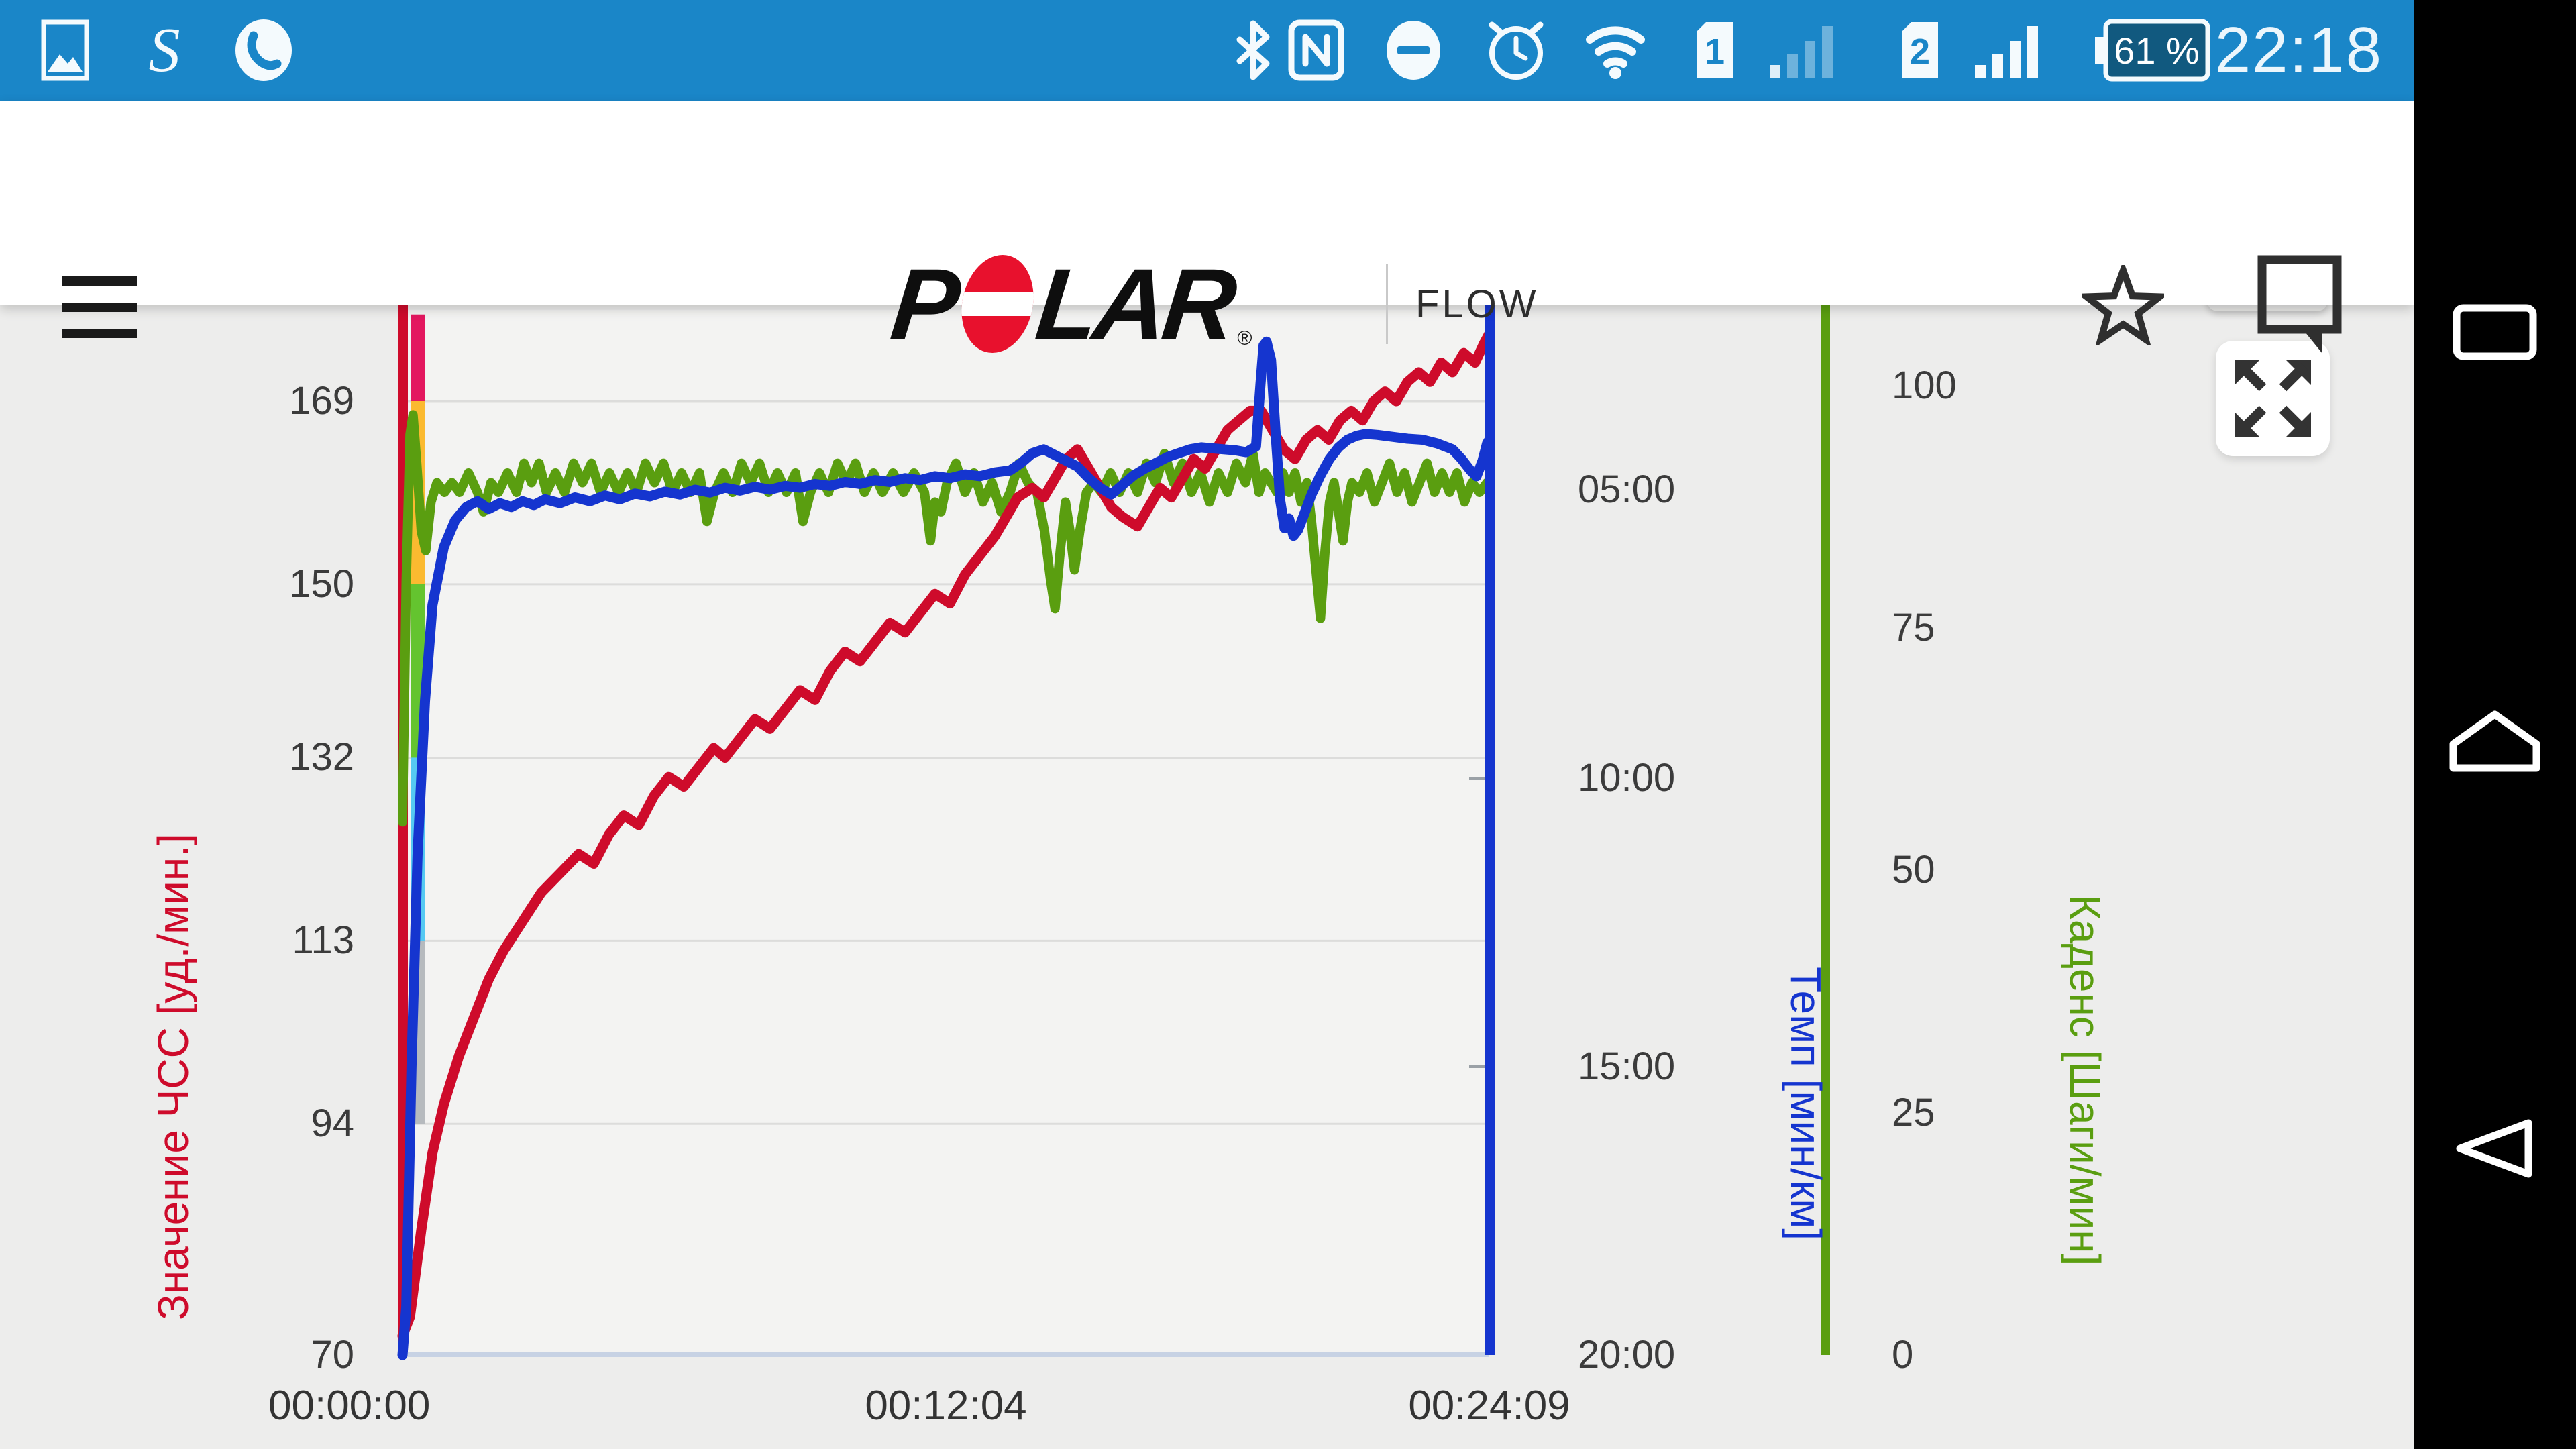 This screenshot has width=2576, height=1449. What do you see at coordinates (1913, 870) in the screenshot?
I see `cadence-tick-50: 50` at bounding box center [1913, 870].